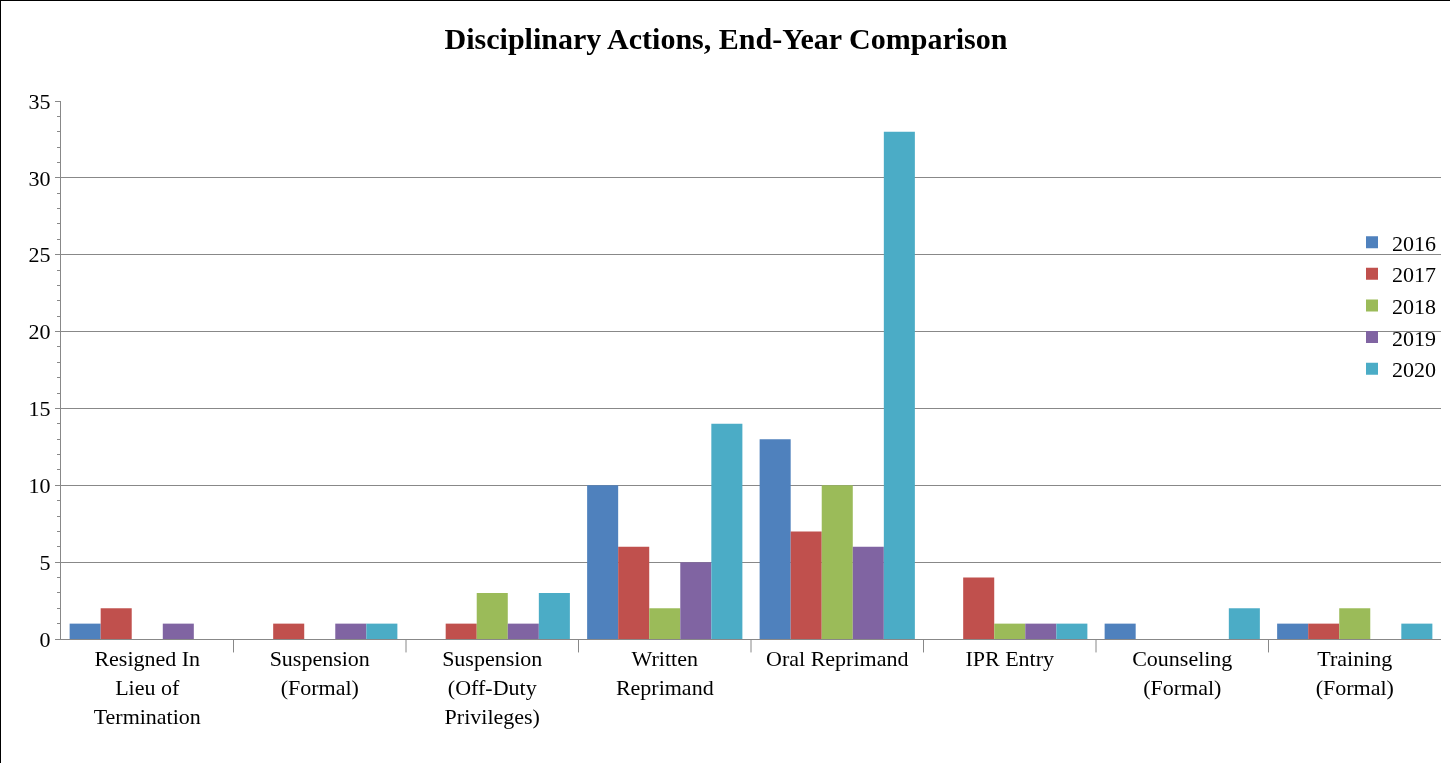  What do you see at coordinates (39, 409) in the screenshot?
I see `y-tick-label: 15` at bounding box center [39, 409].